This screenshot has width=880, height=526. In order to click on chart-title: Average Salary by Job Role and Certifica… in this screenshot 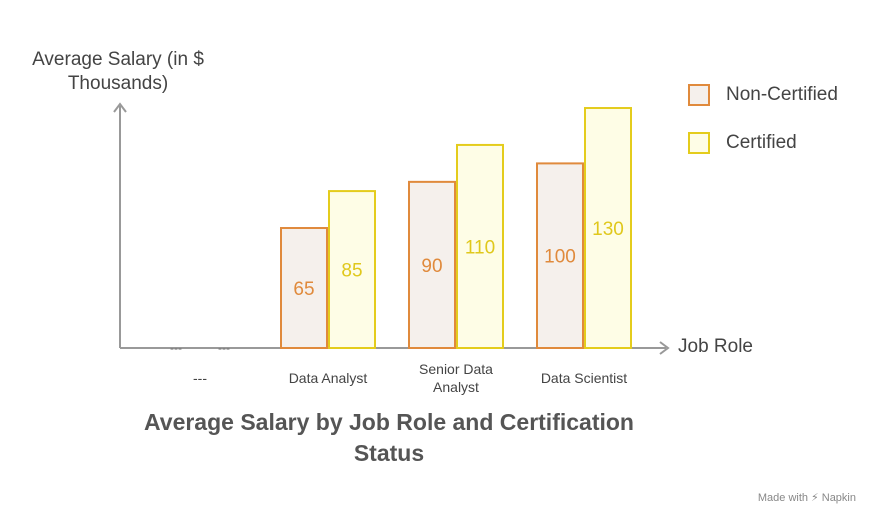, I will do `click(389, 437)`.